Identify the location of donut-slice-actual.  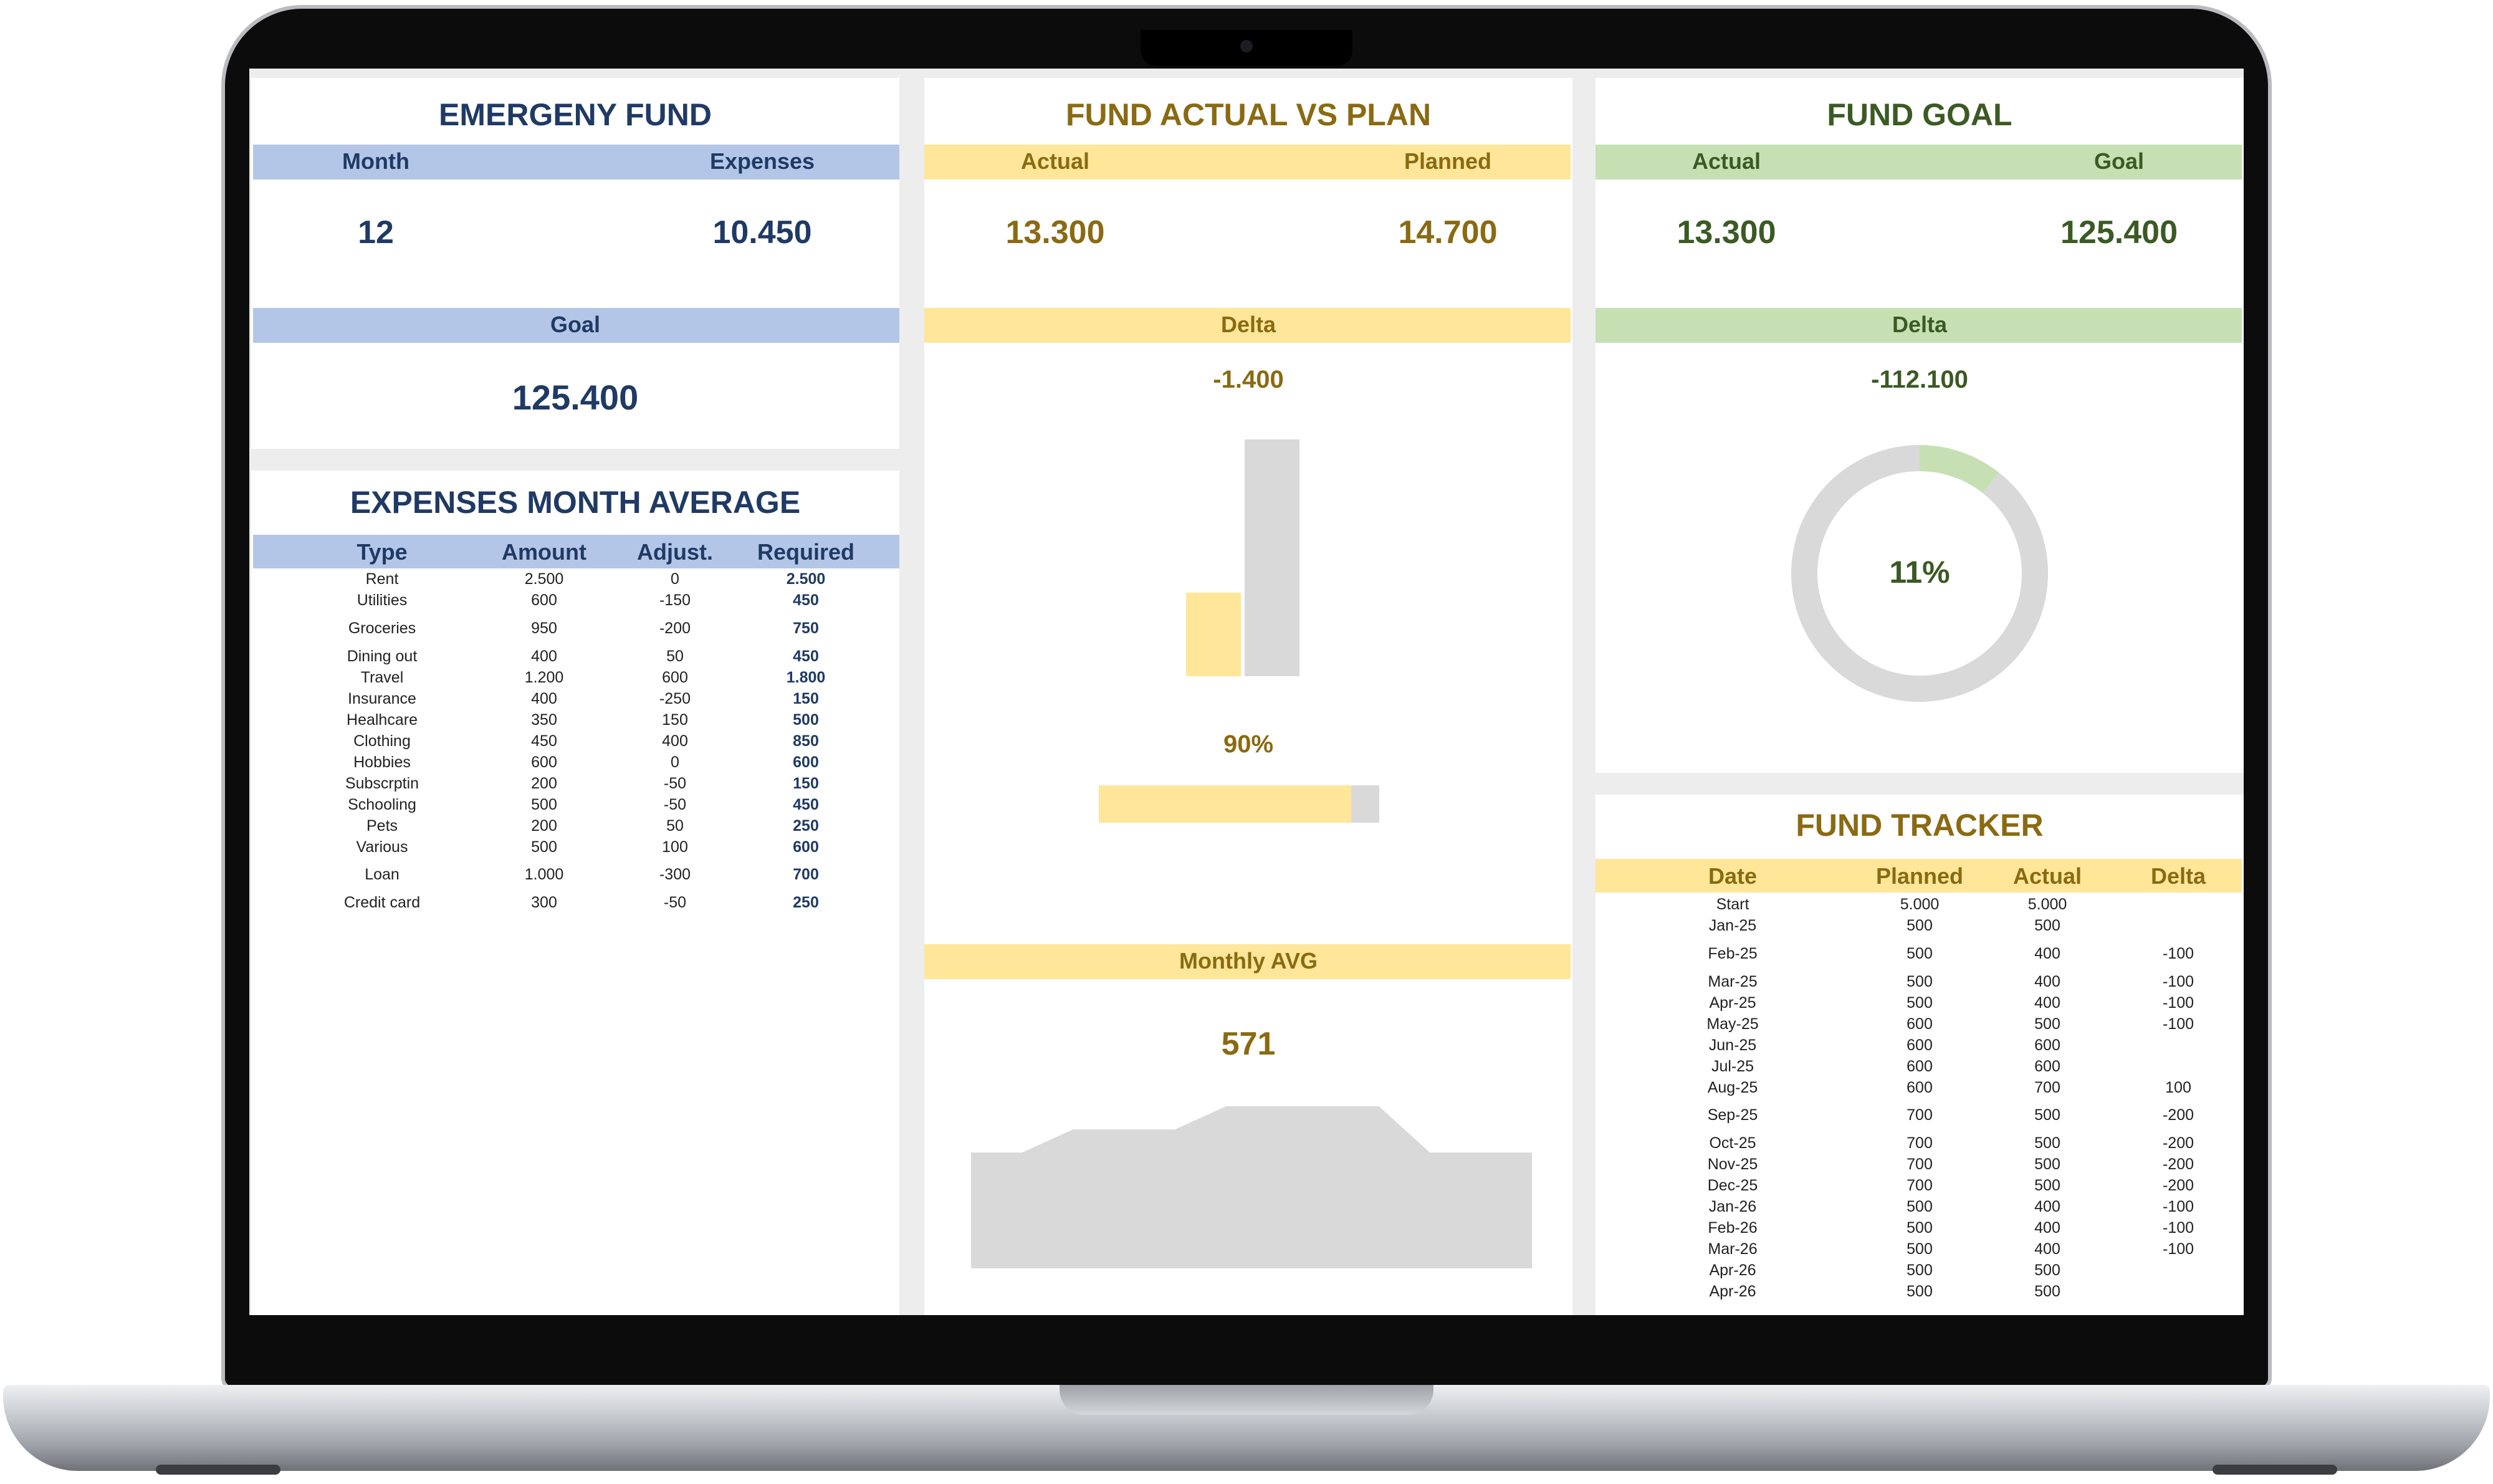
(1959, 469).